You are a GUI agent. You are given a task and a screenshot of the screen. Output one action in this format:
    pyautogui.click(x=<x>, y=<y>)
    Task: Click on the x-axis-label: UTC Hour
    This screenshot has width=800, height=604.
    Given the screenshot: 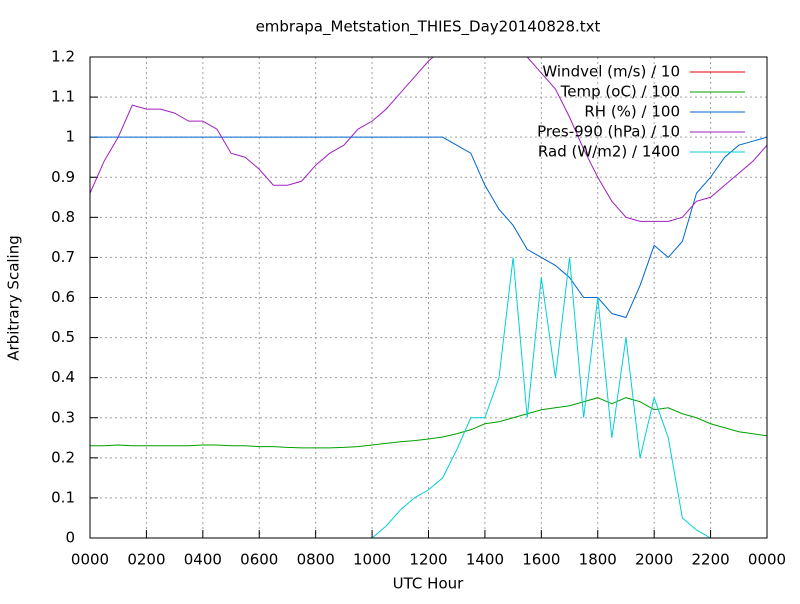 What is the action you would take?
    pyautogui.click(x=428, y=584)
    